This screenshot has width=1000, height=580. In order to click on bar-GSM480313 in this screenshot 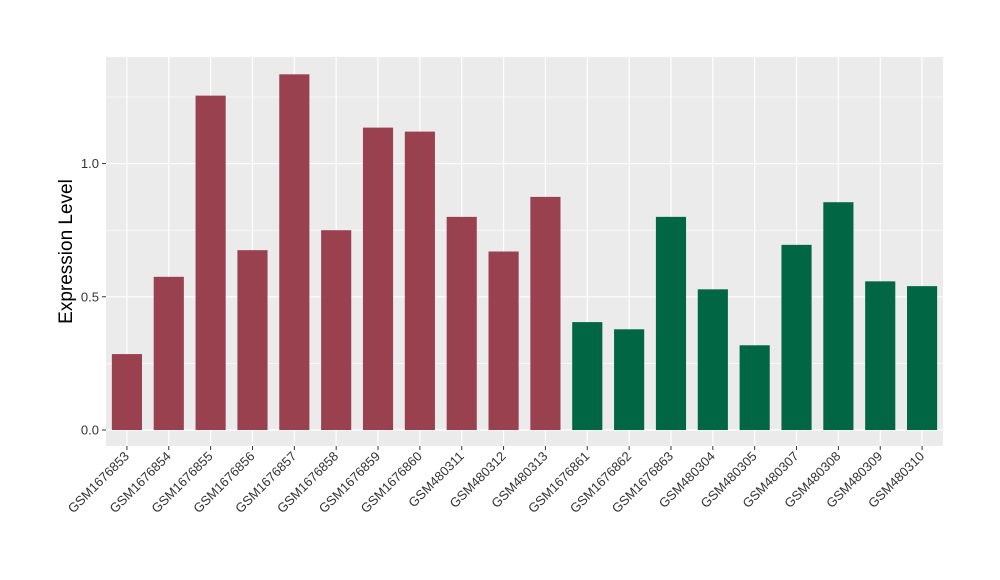, I will do `click(545, 313)`.